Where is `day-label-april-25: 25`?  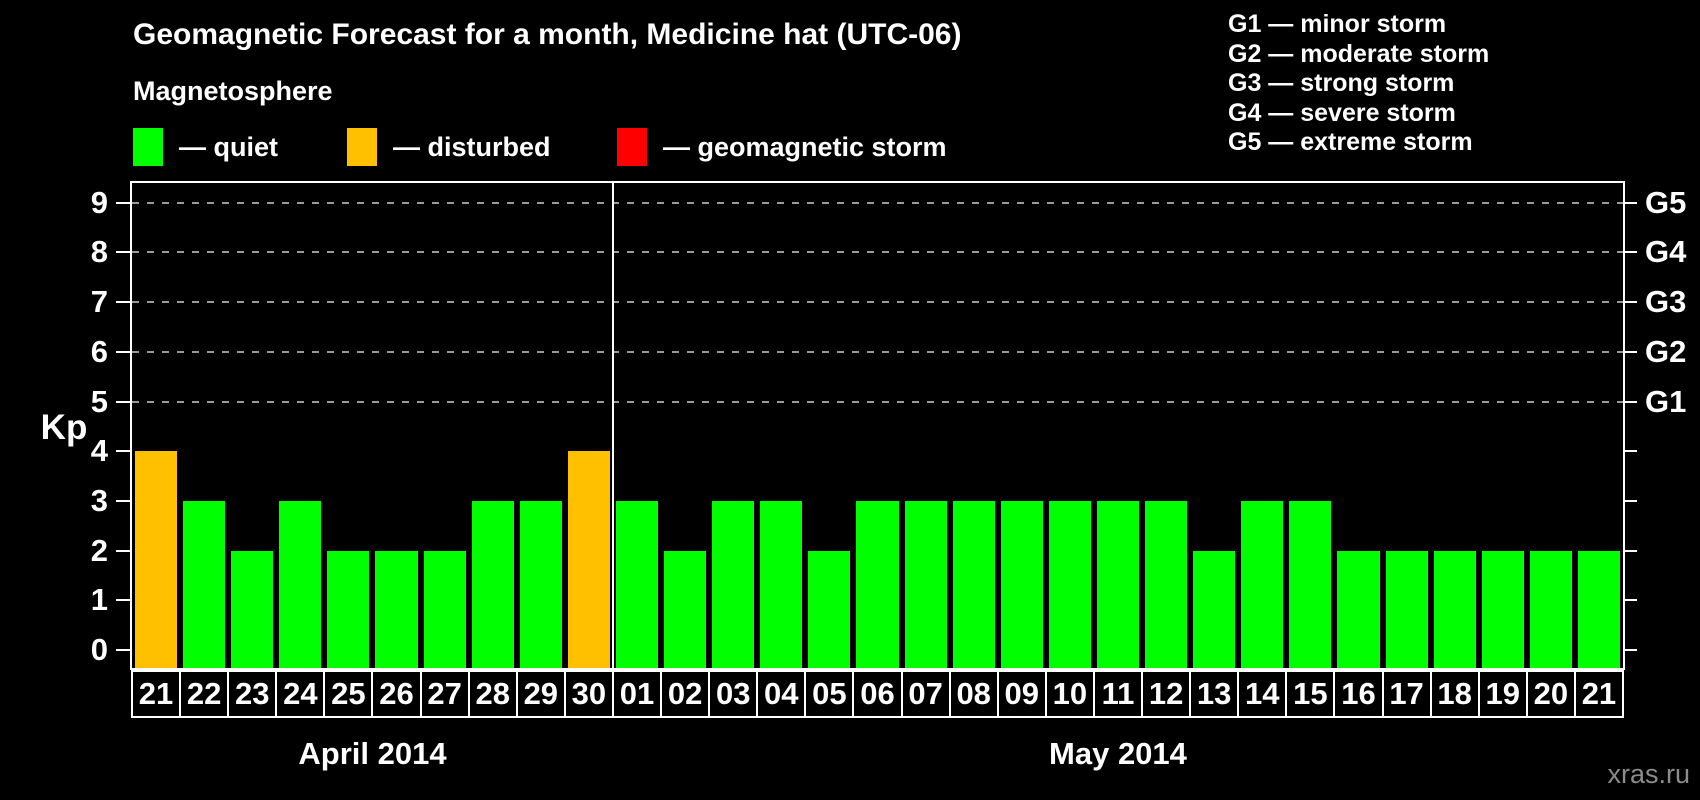
day-label-april-25: 25 is located at coordinates (348, 694).